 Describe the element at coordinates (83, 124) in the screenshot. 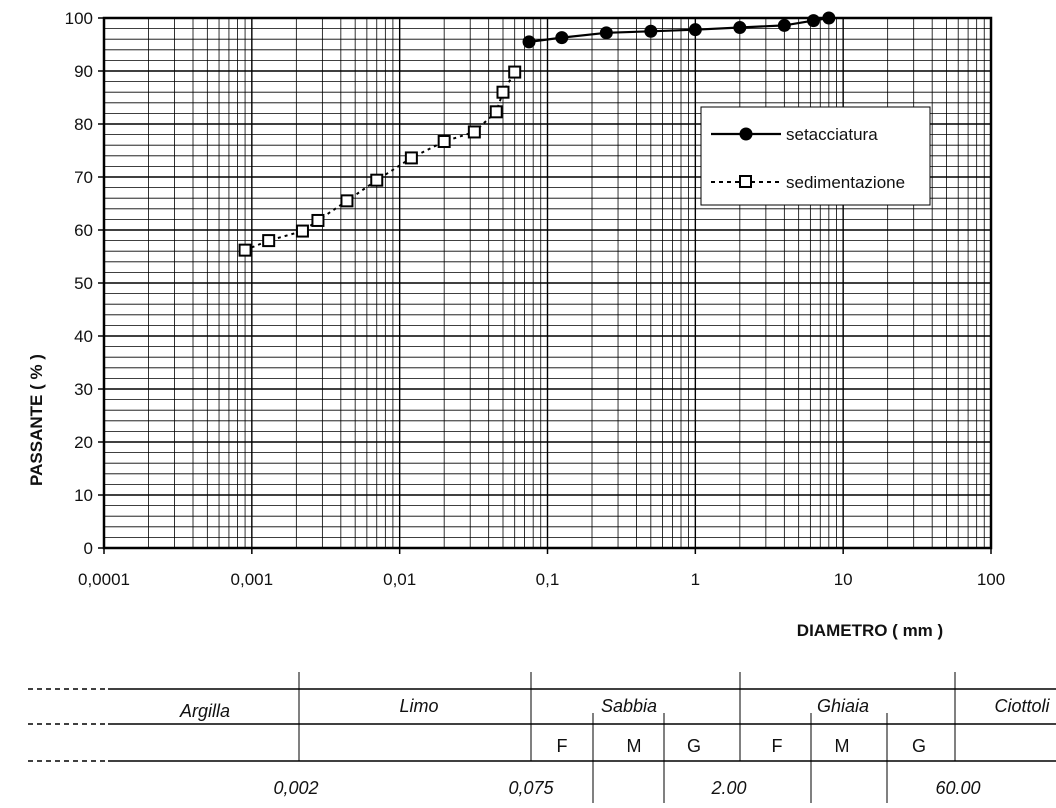

I see `y-tick-label: 80` at that location.